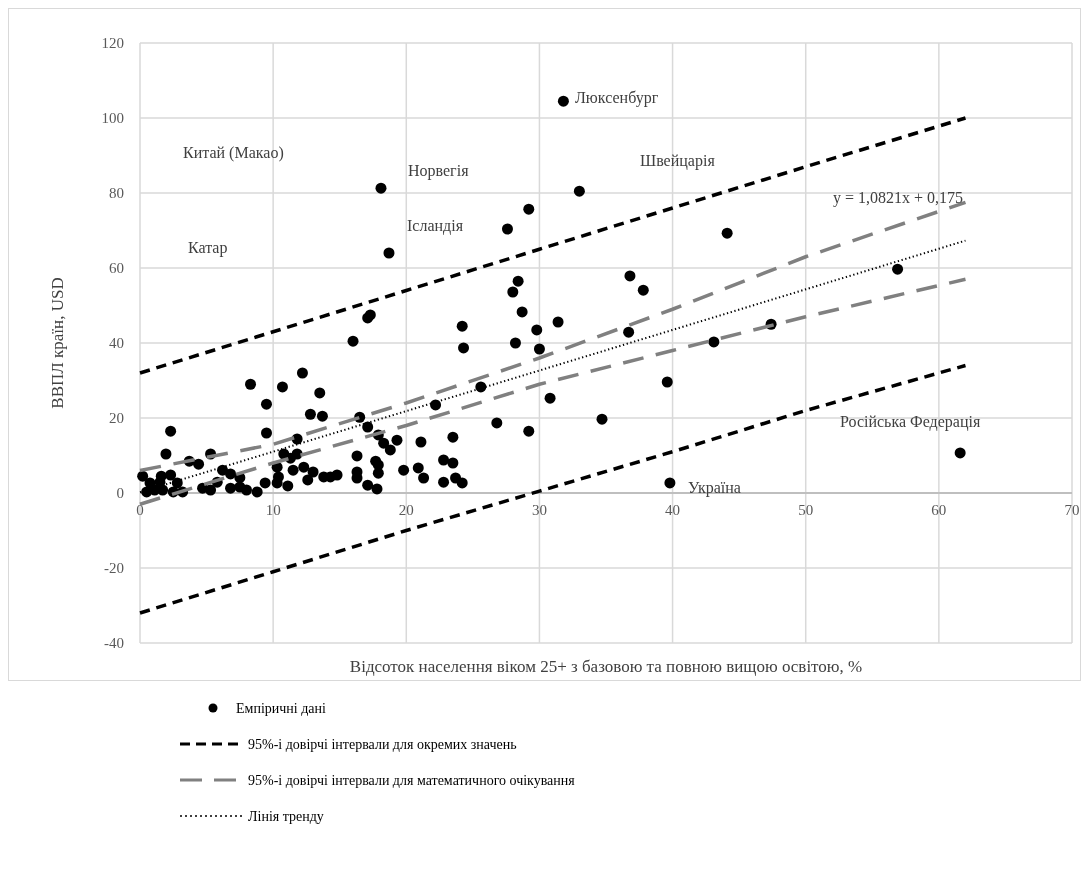 The width and height of the screenshot is (1087, 886). Describe the element at coordinates (910, 421) in the screenshot. I see `annotation: Російська Федерація` at that location.